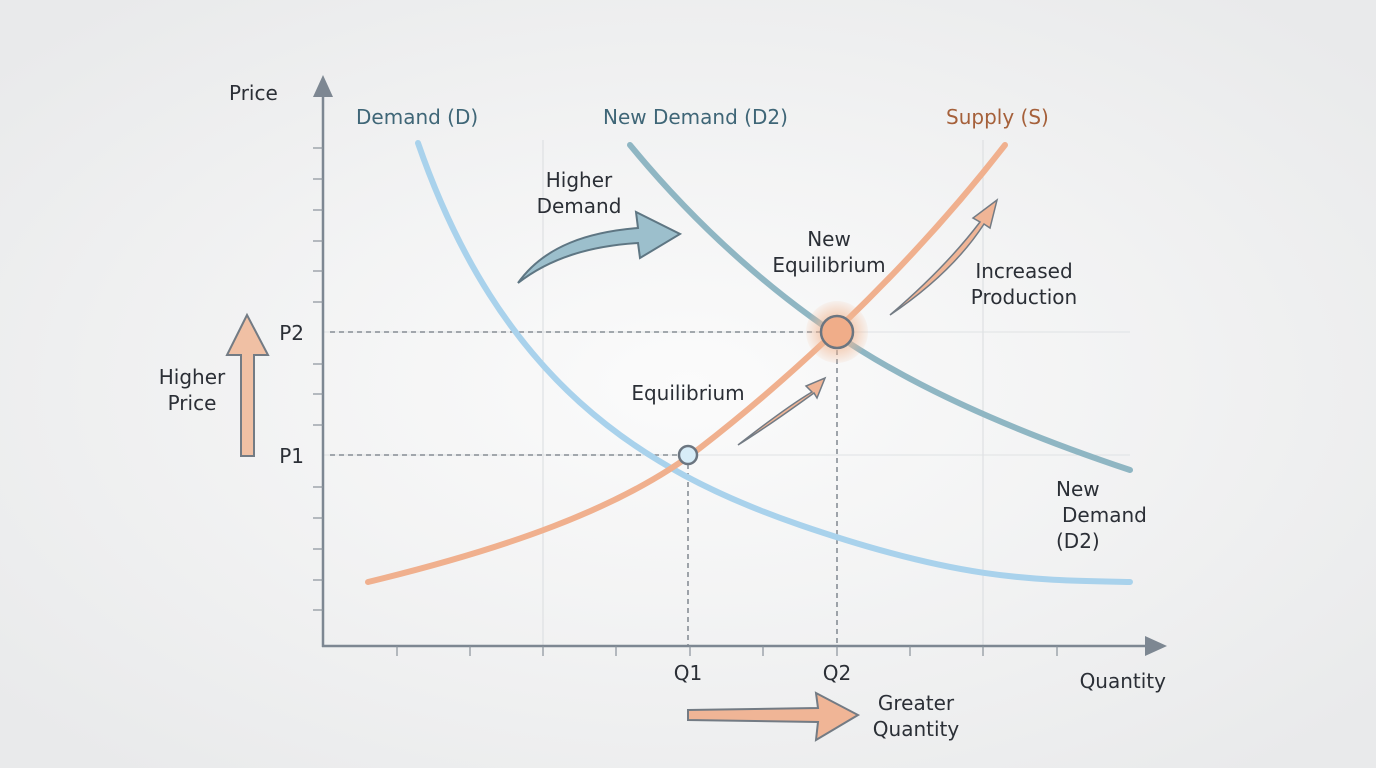 This screenshot has height=768, width=1376. Describe the element at coordinates (828, 265) in the screenshot. I see `new-equilibrium-text: Equilibrium` at that location.